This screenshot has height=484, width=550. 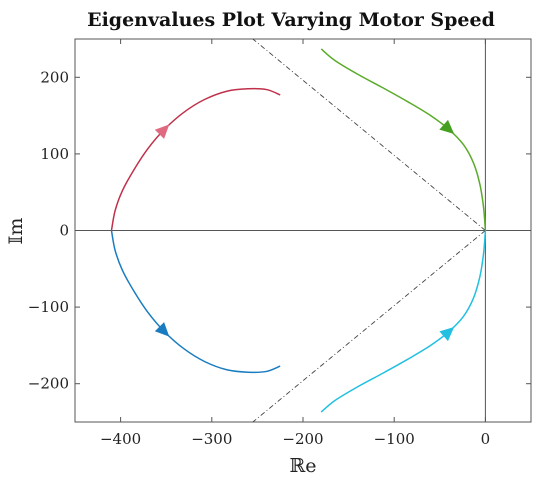 What do you see at coordinates (211, 439) in the screenshot?
I see `x-tick-label: −300` at bounding box center [211, 439].